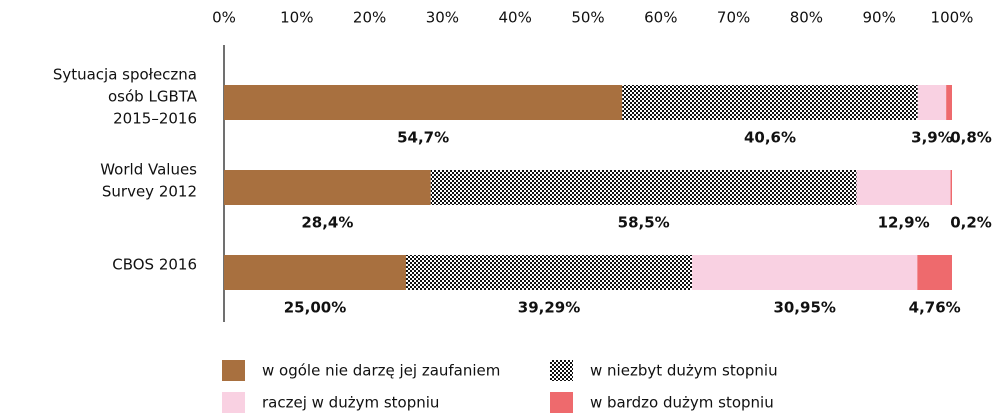  I want to click on x-tick-label: 60%, so click(660, 18).